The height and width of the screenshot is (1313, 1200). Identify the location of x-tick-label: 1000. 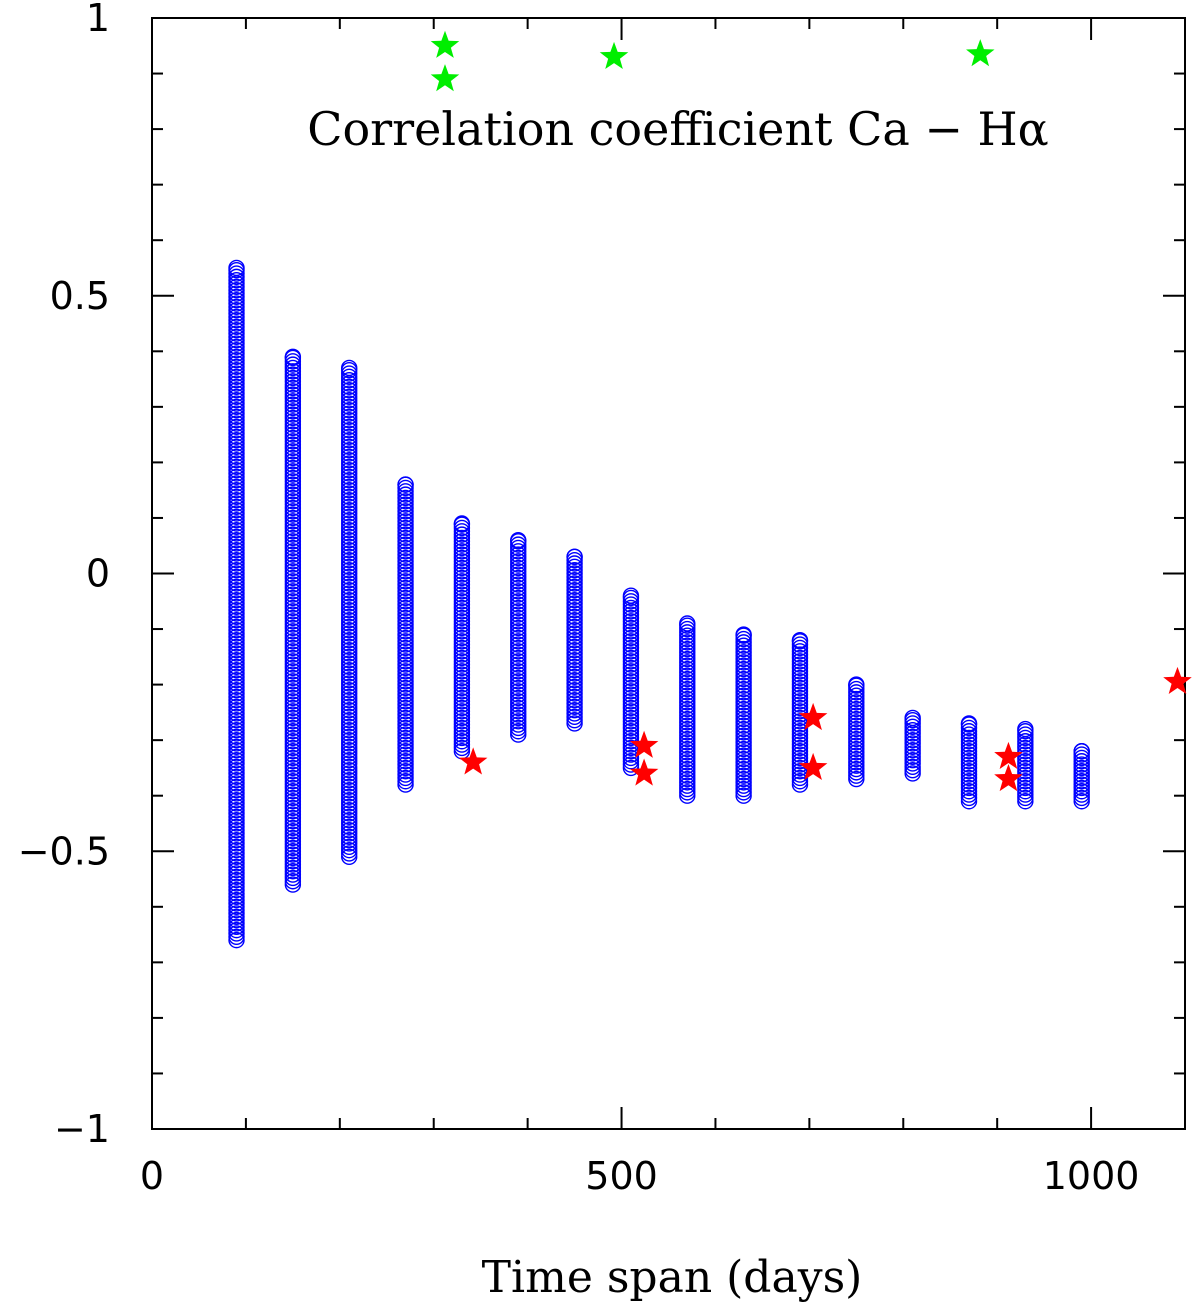
(1091, 1176).